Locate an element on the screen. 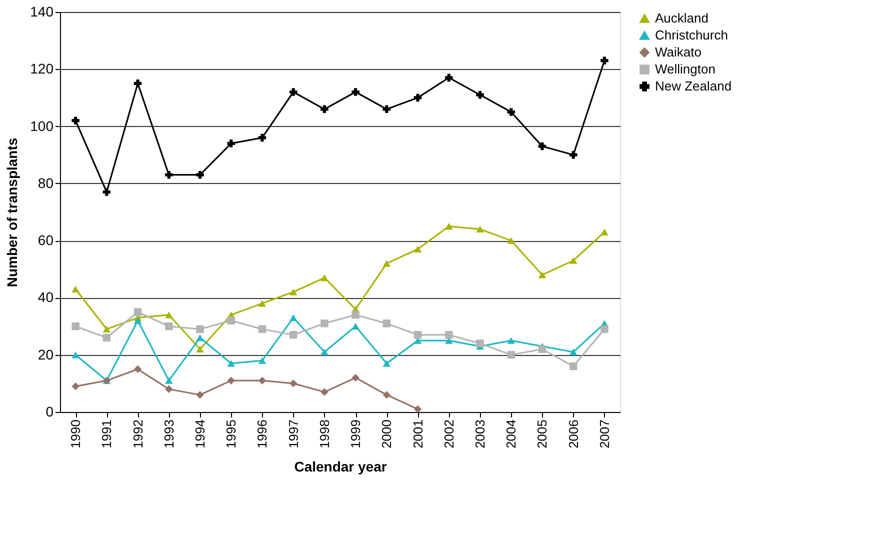  y-tick-label: 80 is located at coordinates (46, 182).